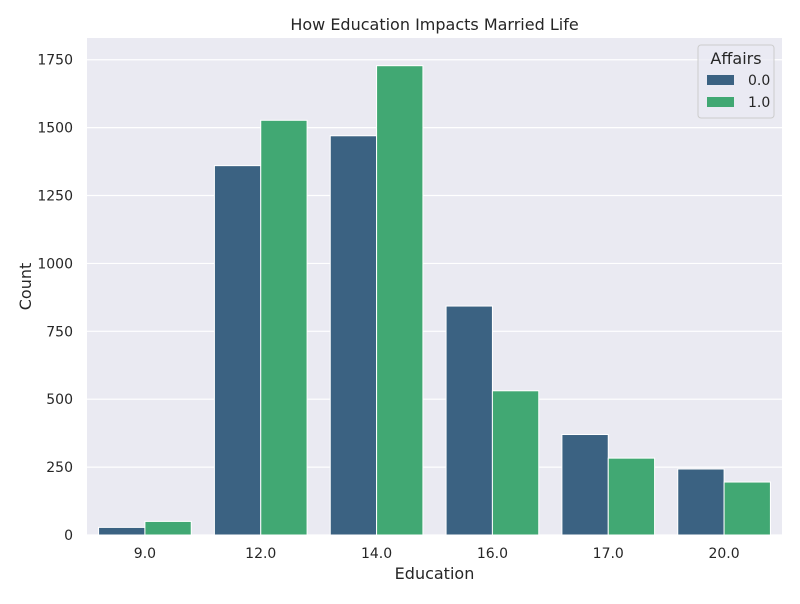  Describe the element at coordinates (55, 298) in the screenshot. I see `y-axis-ticks: 0 250 500 750 1000 1250 1500 1750` at that location.